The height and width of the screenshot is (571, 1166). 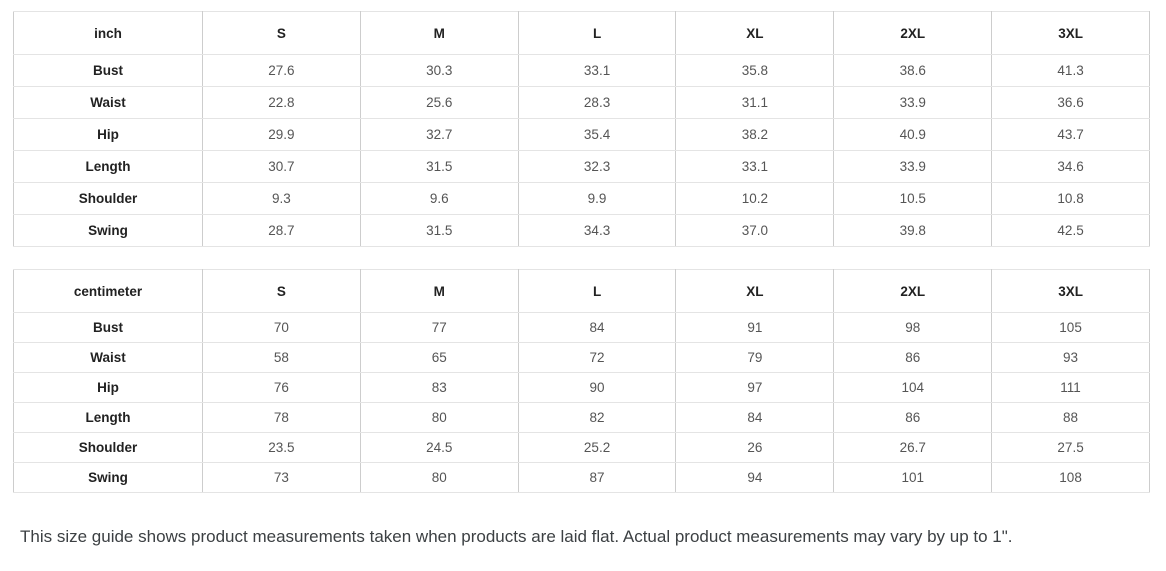 I want to click on table-row: Swing 28.7 31.5 34.3 37.0 39.8 42.5, so click(x=581, y=230).